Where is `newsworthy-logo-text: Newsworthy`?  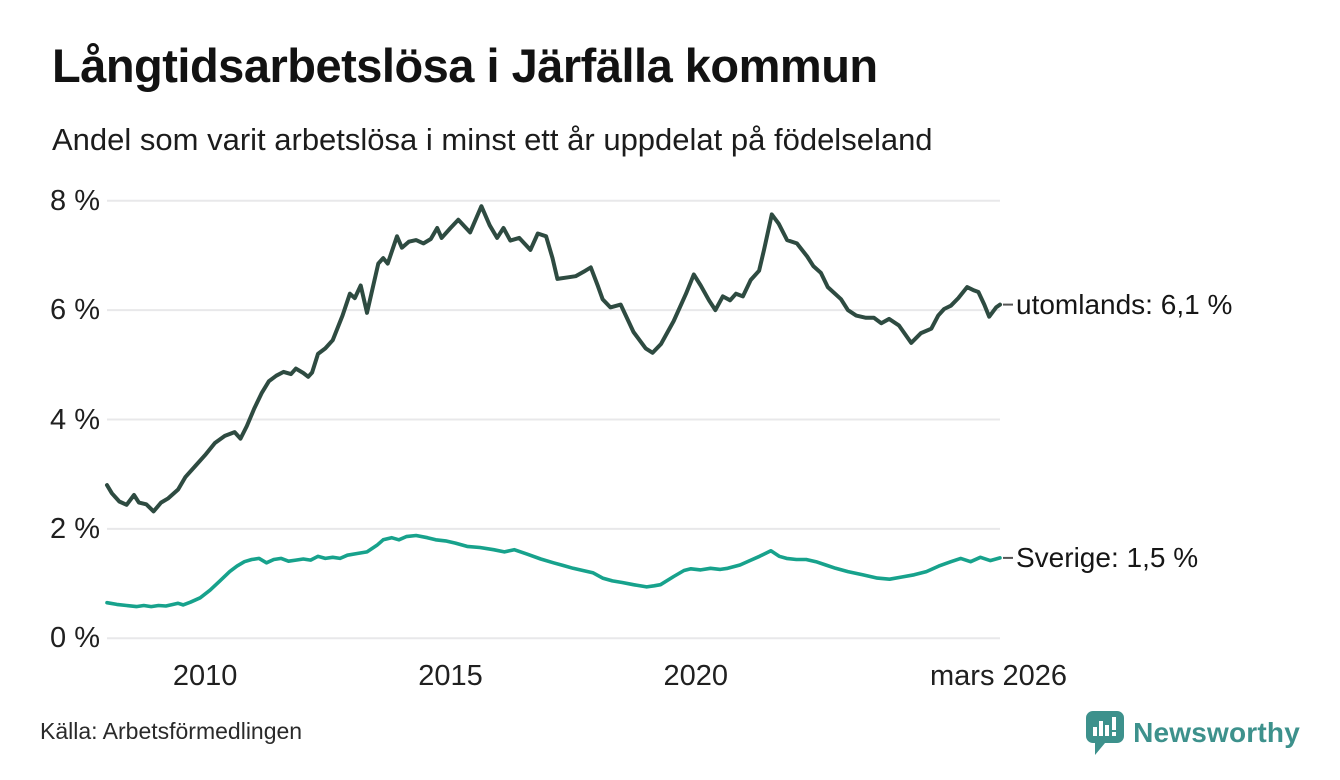
newsworthy-logo-text: Newsworthy is located at coordinates (1216, 732).